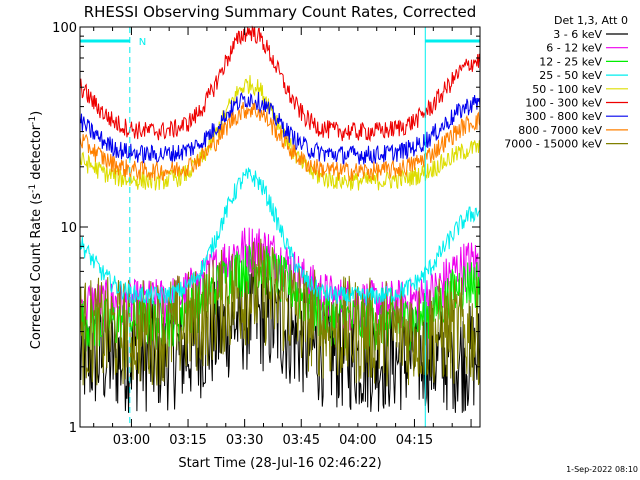  I want to click on legend-label: 50 - 100 keV, so click(567, 89).